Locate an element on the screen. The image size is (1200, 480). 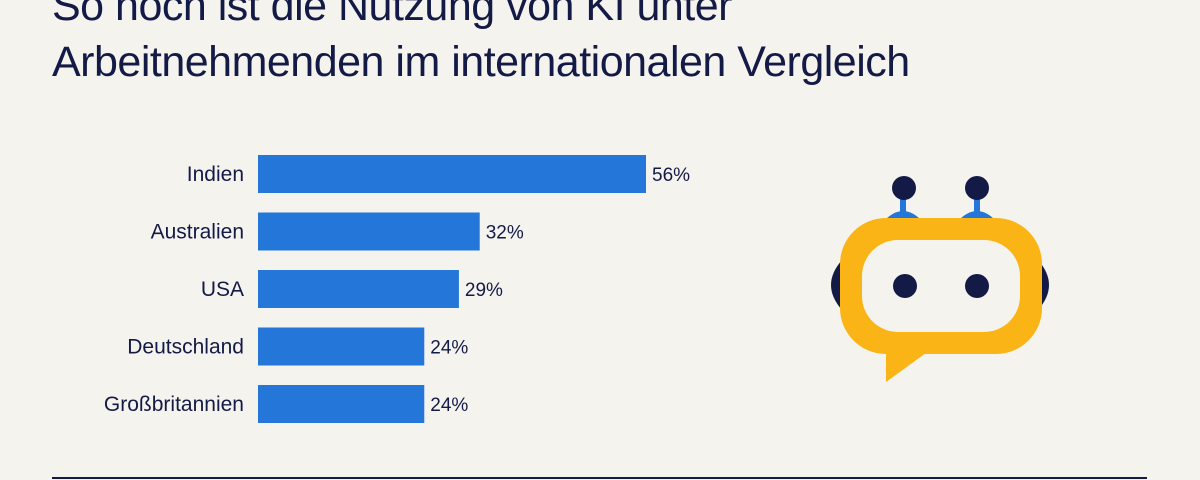
antenna-ball-left is located at coordinates (904, 188).